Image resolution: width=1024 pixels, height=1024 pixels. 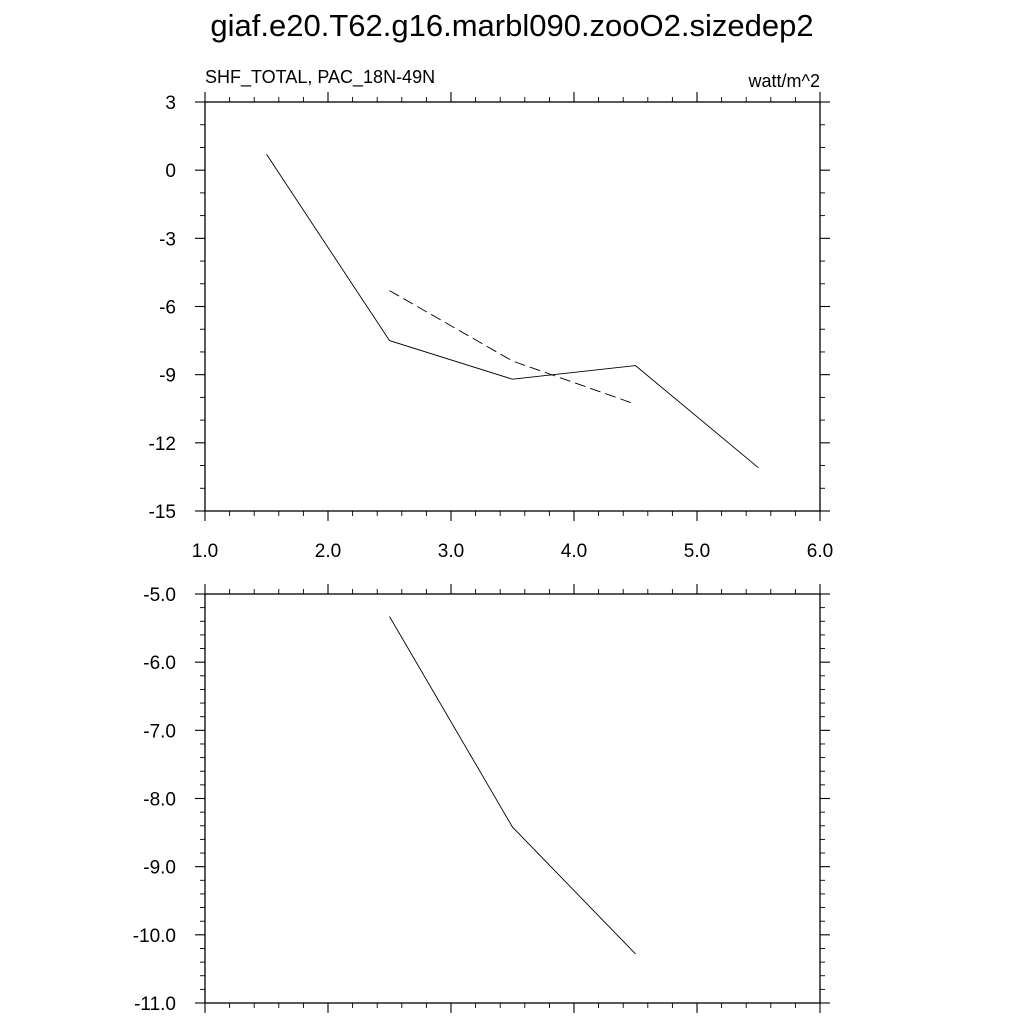 What do you see at coordinates (512, 25) in the screenshot?
I see `figure-title: giaf.e20.T62.g16.marbl090.zooO2.sizedep2` at bounding box center [512, 25].